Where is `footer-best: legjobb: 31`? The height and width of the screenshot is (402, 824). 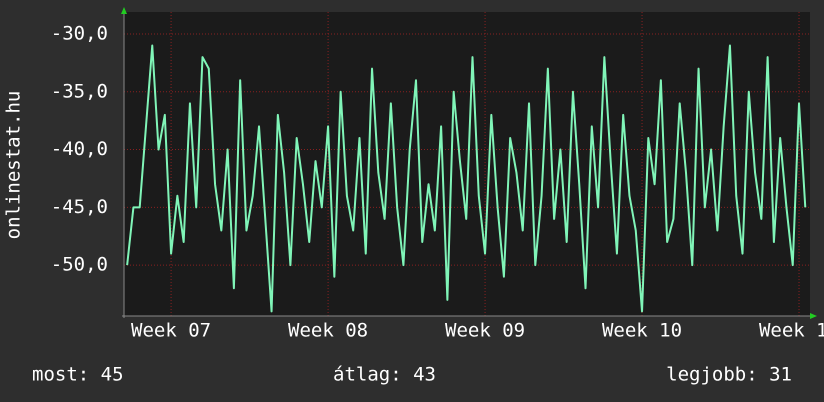 footer-best: legjobb: 31 is located at coordinates (729, 375).